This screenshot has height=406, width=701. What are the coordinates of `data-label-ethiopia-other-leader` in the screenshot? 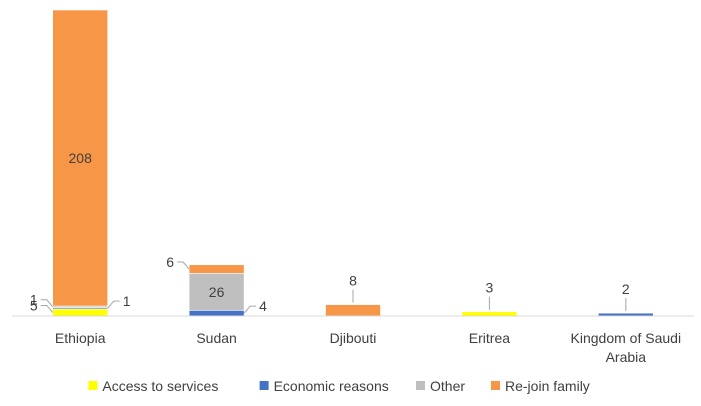 It's located at (47, 303).